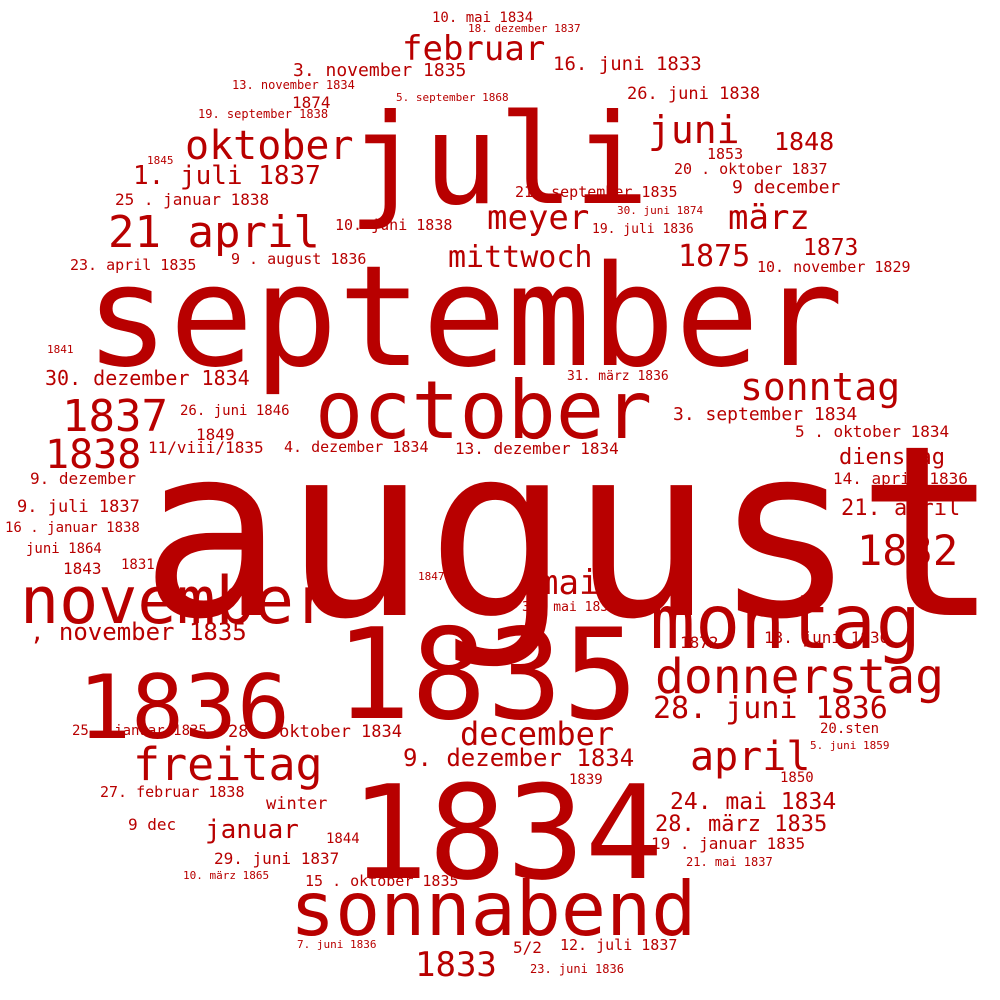 The width and height of the screenshot is (1000, 1000). What do you see at coordinates (152, 824) in the screenshot?
I see `word-9-dec: 9 dec` at bounding box center [152, 824].